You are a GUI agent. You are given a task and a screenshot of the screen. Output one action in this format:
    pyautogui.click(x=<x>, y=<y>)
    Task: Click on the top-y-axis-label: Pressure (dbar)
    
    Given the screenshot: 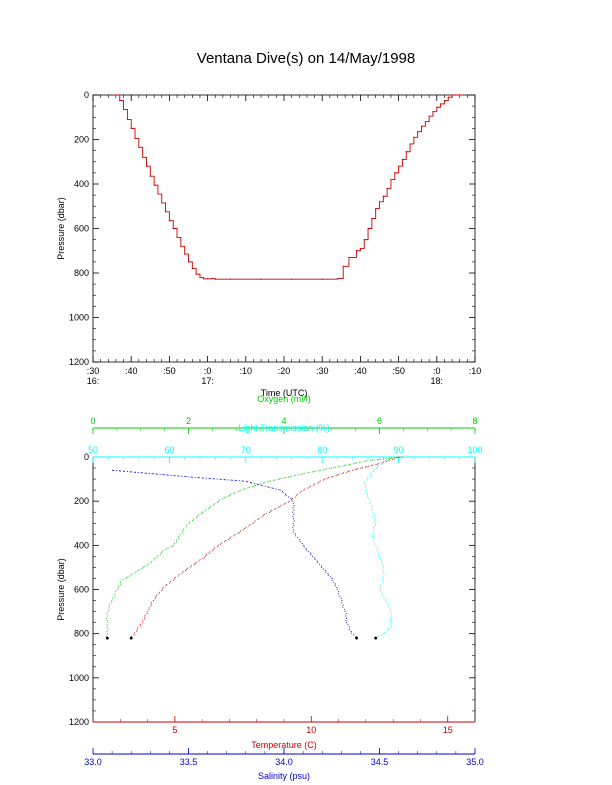 What is the action you would take?
    pyautogui.click(x=61, y=228)
    